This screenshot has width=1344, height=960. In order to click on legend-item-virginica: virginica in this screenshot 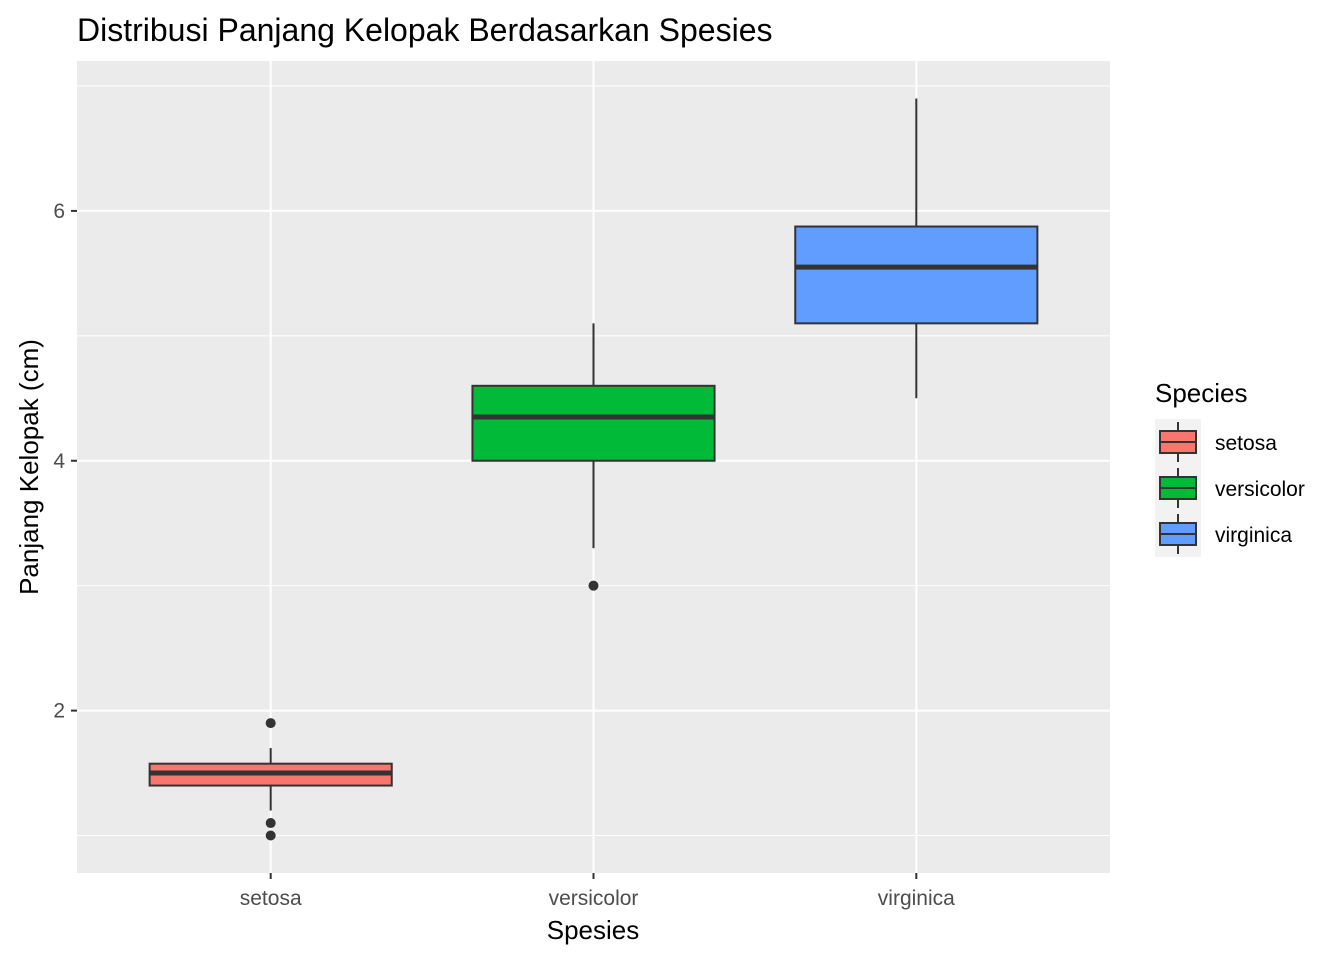, I will do `click(1223, 534)`.